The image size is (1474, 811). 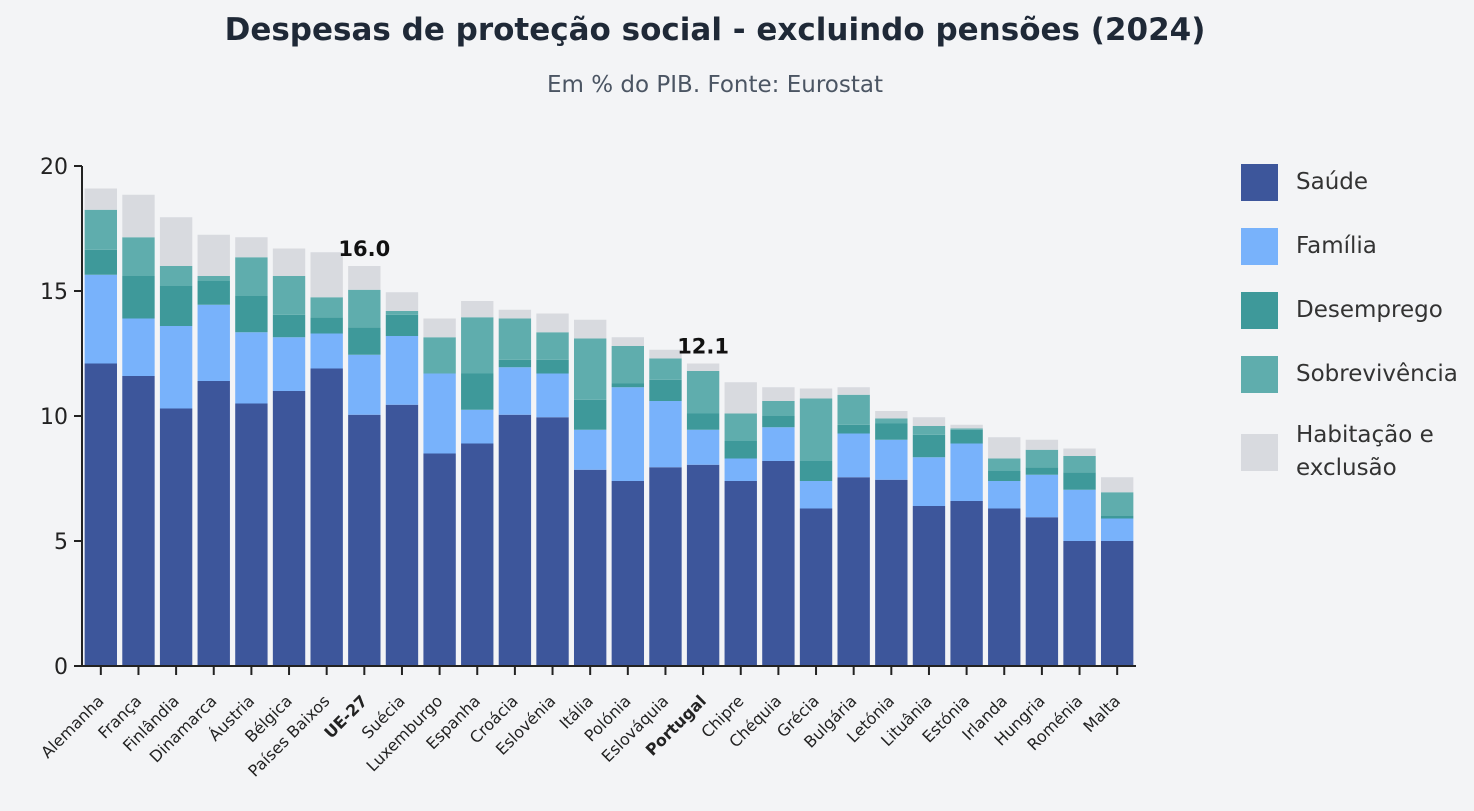 I want to click on y-tick-label: 5, so click(x=61, y=542).